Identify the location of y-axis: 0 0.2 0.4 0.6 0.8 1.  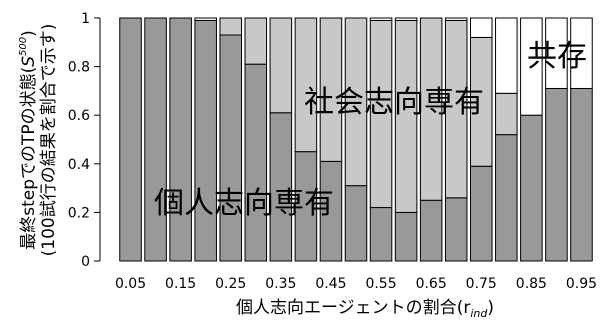
(84, 140).